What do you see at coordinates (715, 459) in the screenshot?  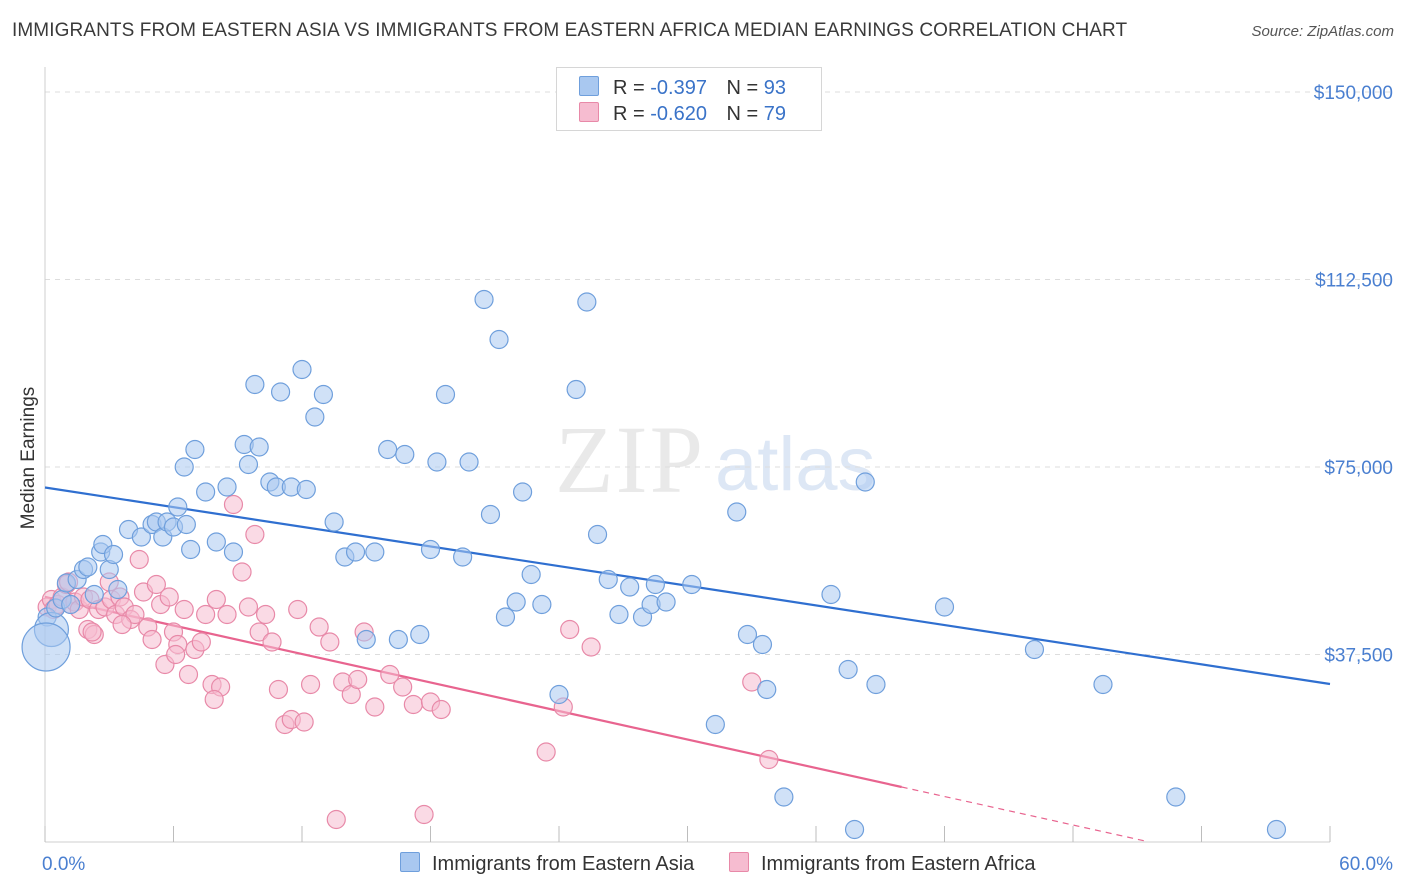 I see `watermark: ZIP atlas` at bounding box center [715, 459].